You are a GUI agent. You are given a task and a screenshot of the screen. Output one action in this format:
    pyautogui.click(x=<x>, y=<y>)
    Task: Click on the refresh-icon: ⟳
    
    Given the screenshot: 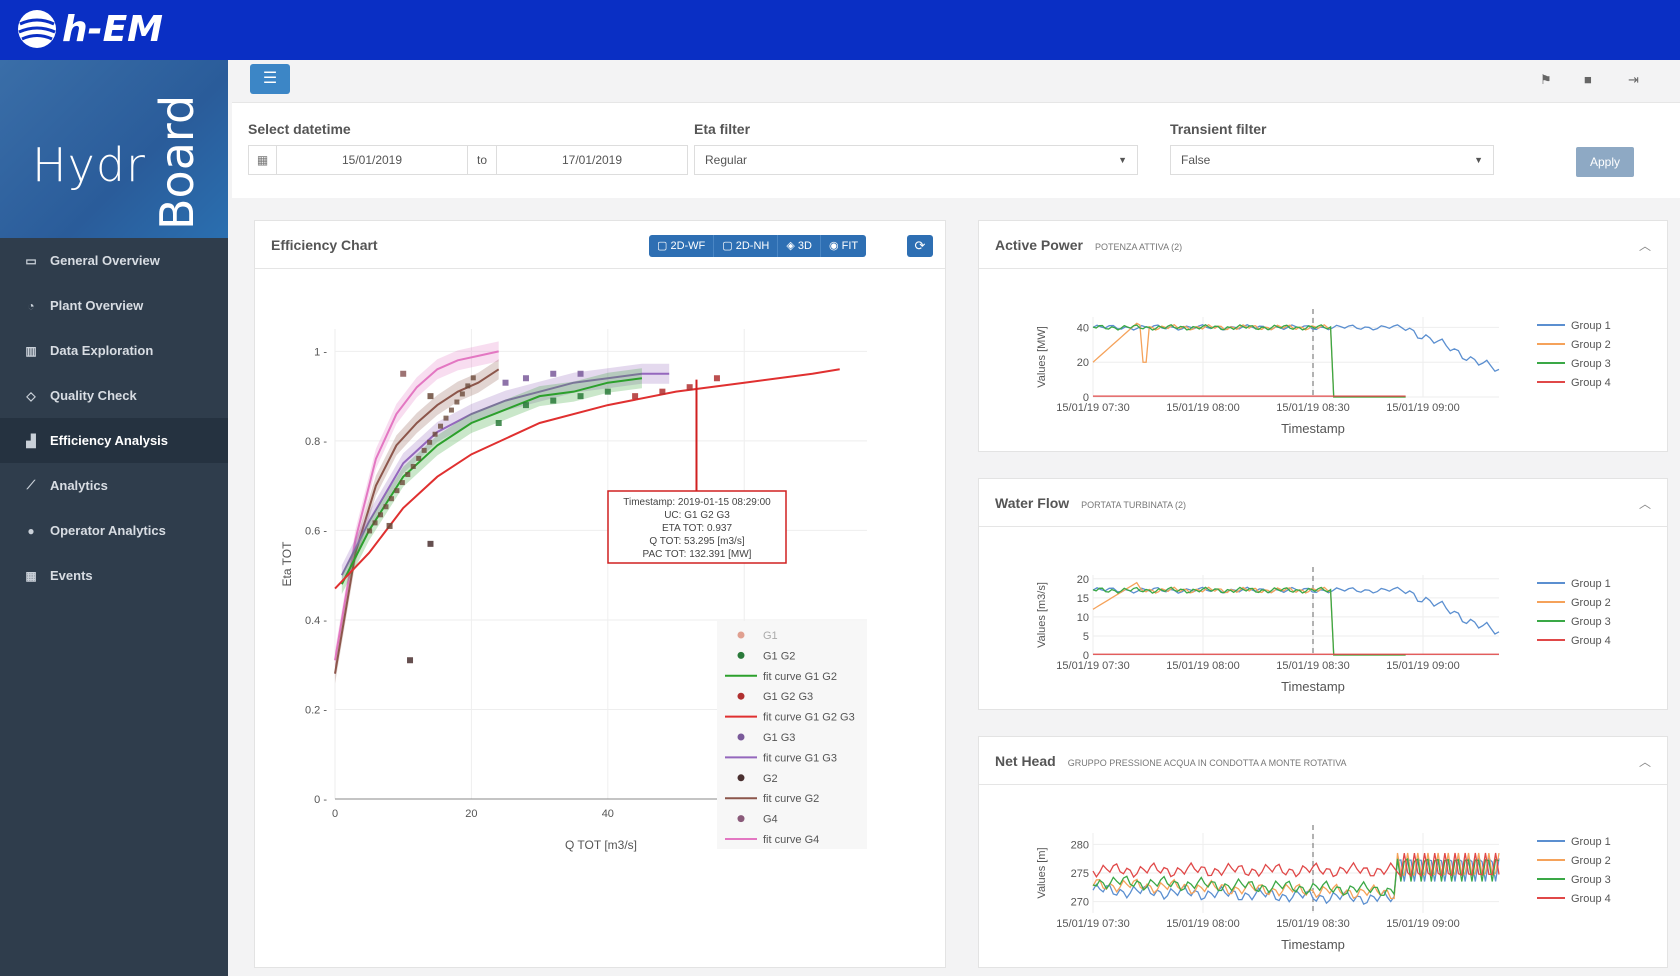 What is the action you would take?
    pyautogui.click(x=920, y=246)
    